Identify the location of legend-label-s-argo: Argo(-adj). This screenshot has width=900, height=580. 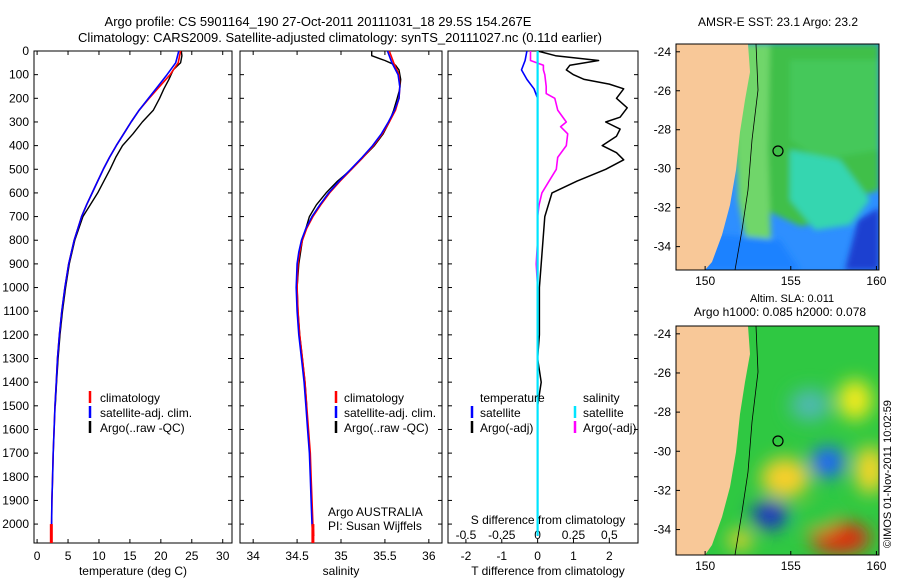
(609, 428).